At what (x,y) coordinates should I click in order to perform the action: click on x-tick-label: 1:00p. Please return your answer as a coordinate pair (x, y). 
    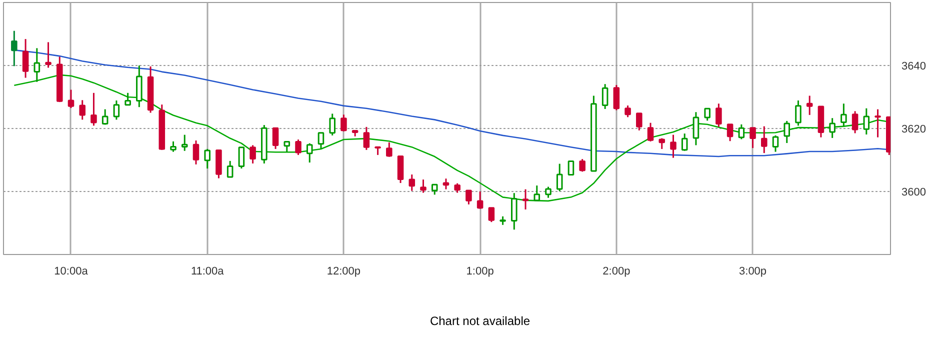
    Looking at the image, I should click on (480, 272).